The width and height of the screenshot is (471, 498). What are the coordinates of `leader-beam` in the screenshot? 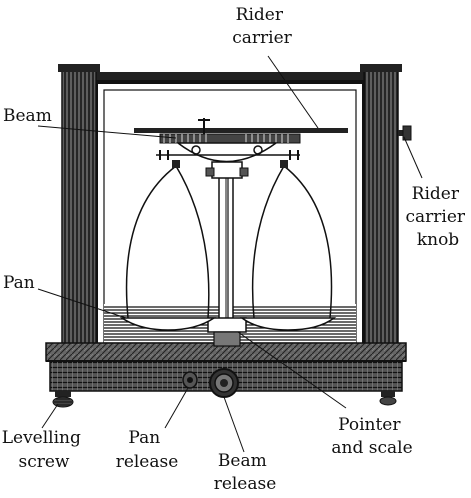 It's located at (107, 132).